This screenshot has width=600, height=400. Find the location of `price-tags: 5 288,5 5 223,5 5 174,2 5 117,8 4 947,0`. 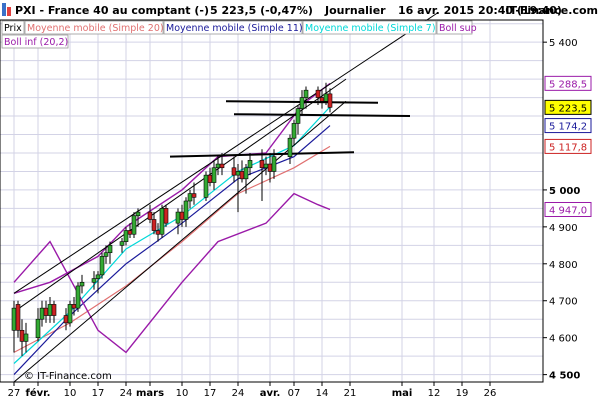

price-tags: 5 288,5 5 223,5 5 174,2 5 117,8 4 947,0 is located at coordinates (568, 146).